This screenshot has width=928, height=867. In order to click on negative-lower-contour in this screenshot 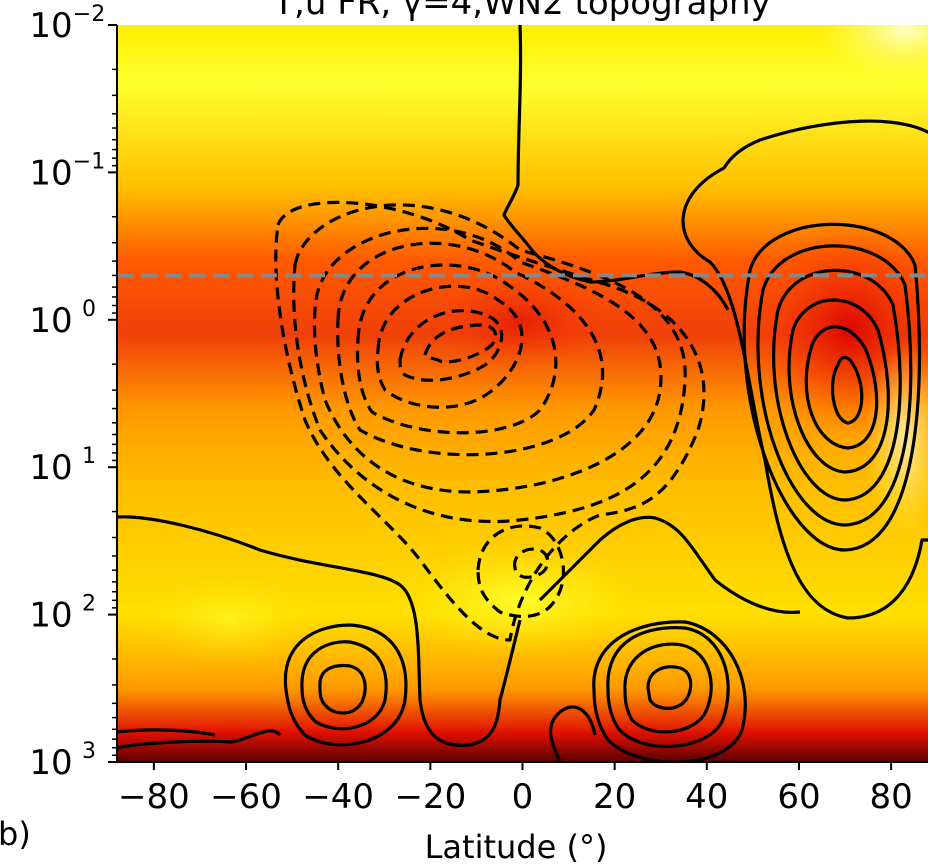, I will do `click(531, 563)`.